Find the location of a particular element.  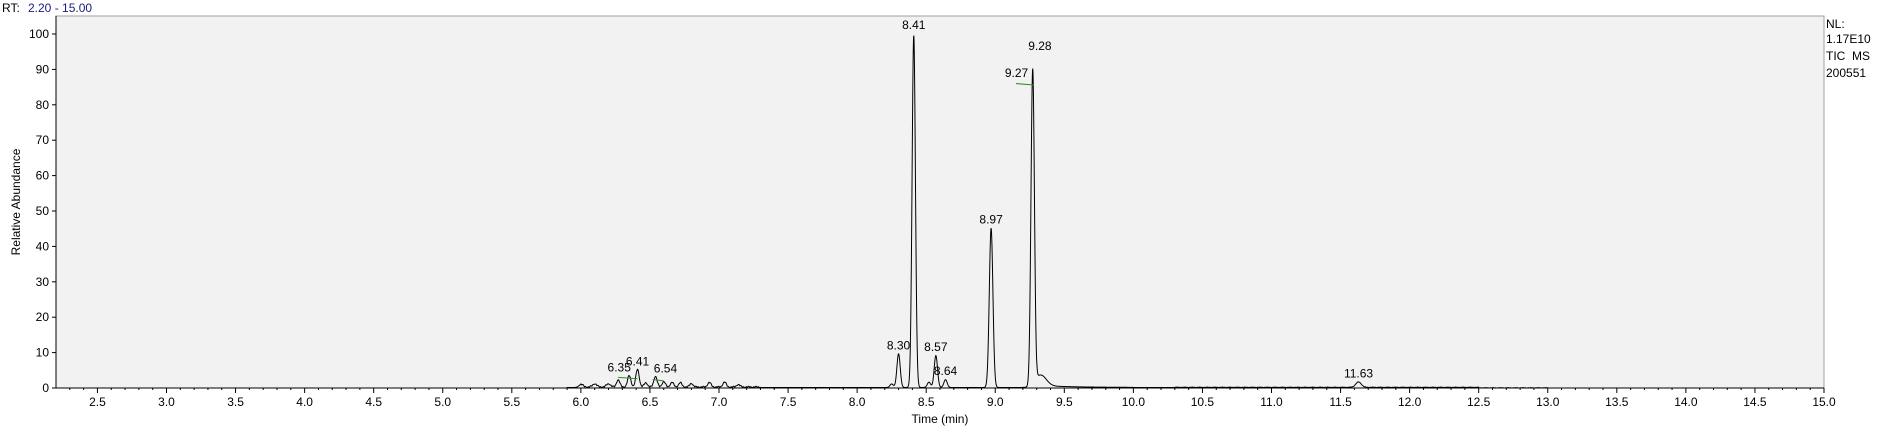

y-tick-label: 20 is located at coordinates (43, 317).